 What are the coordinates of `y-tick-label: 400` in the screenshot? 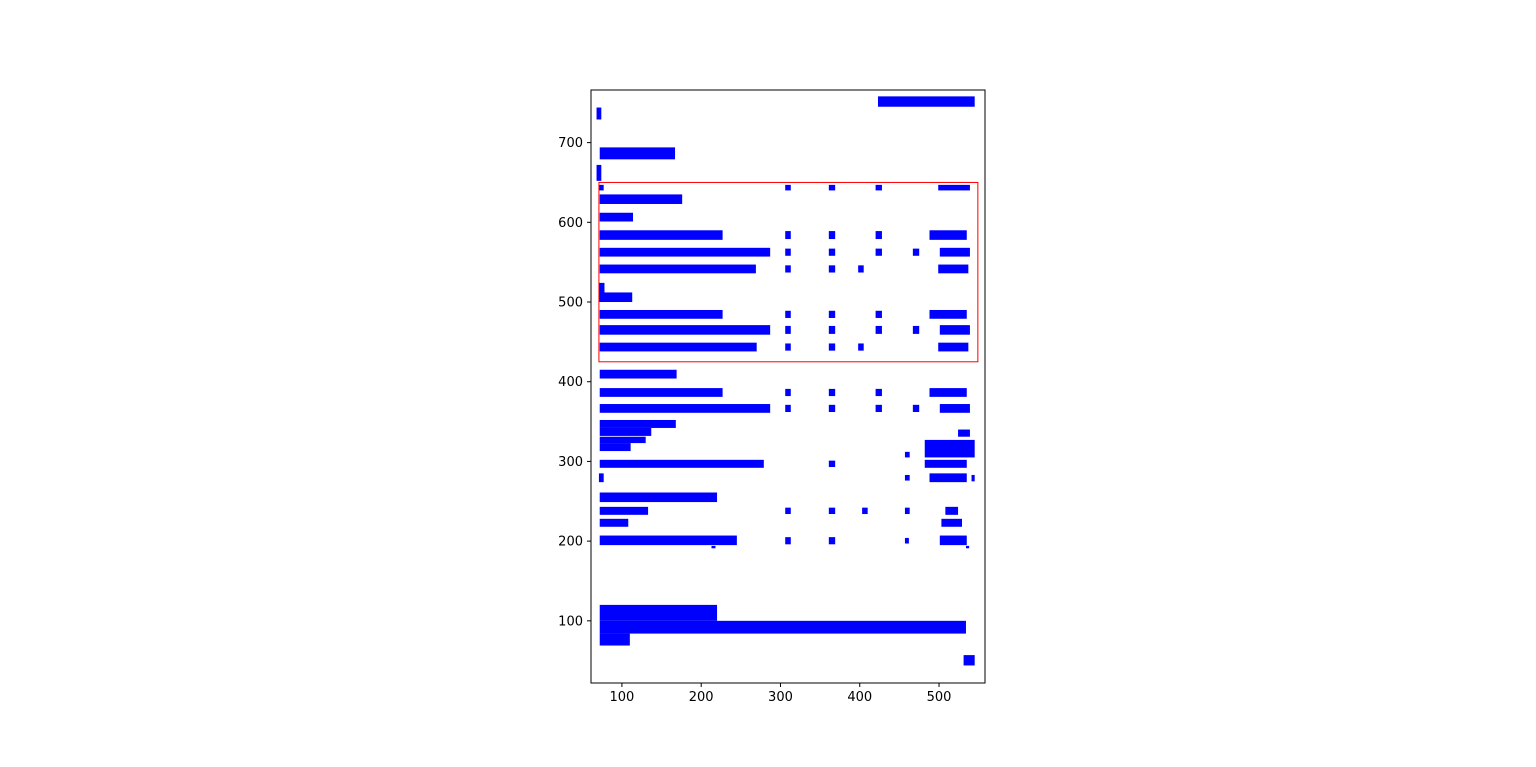 It's located at (570, 382).